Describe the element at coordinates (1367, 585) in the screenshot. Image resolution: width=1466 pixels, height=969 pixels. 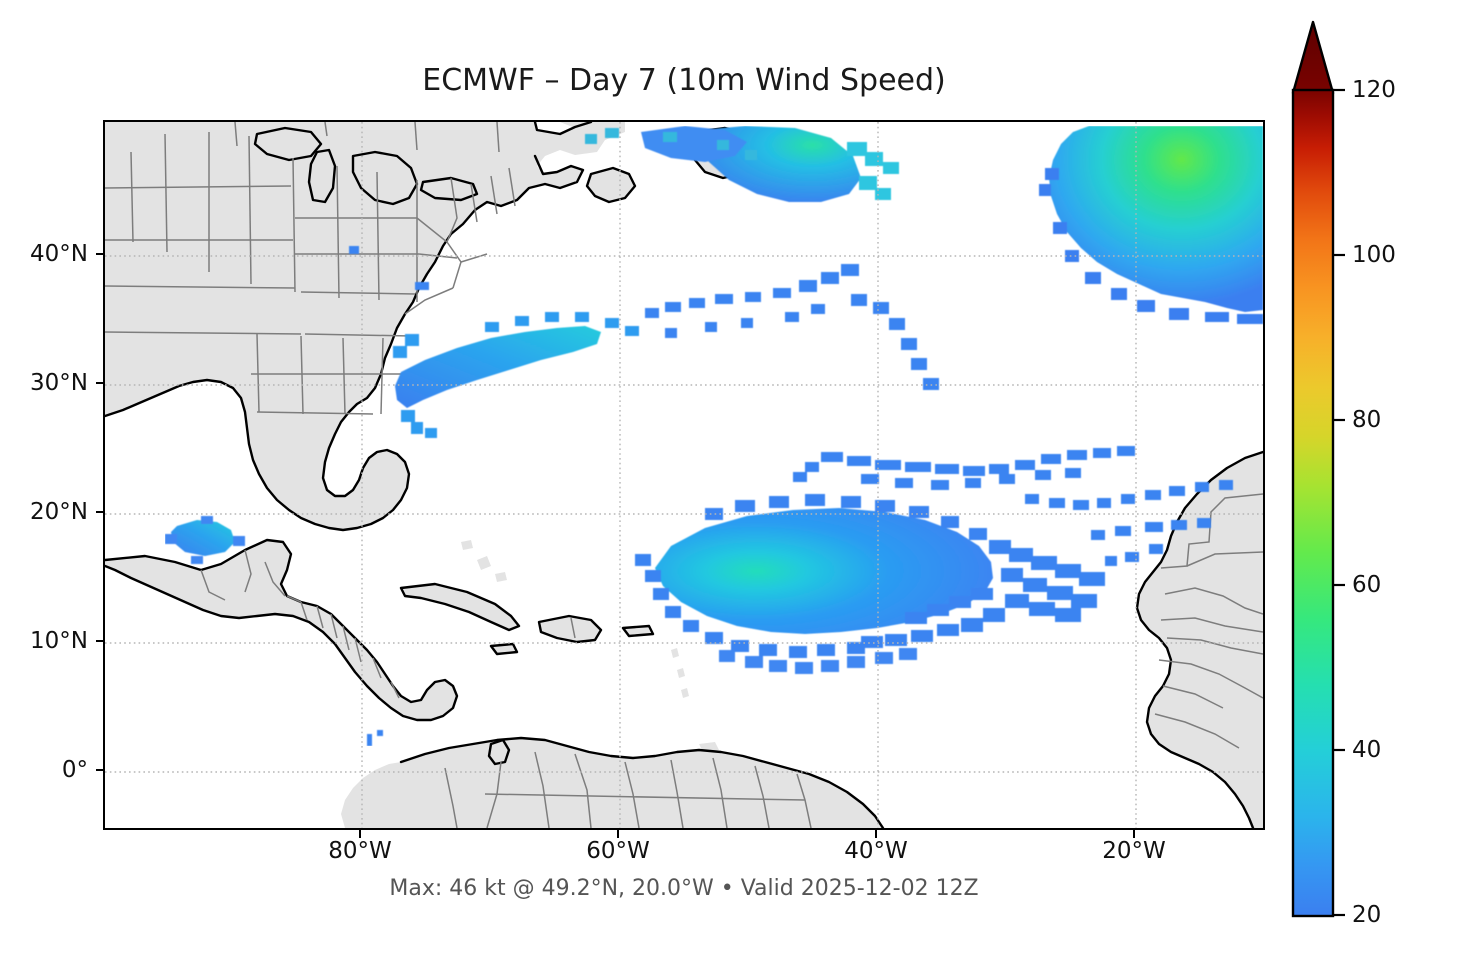
I see `colorbar-tick-label-60: 60` at that location.